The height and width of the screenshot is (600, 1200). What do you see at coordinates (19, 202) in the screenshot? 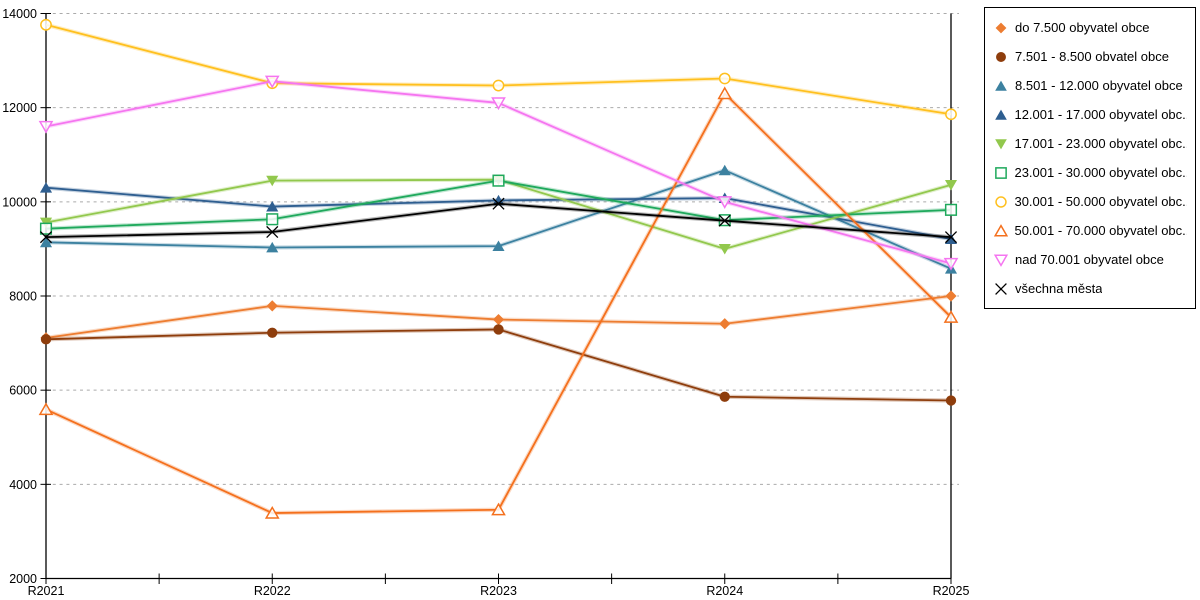
I see `y-axis-label: 10000` at bounding box center [19, 202].